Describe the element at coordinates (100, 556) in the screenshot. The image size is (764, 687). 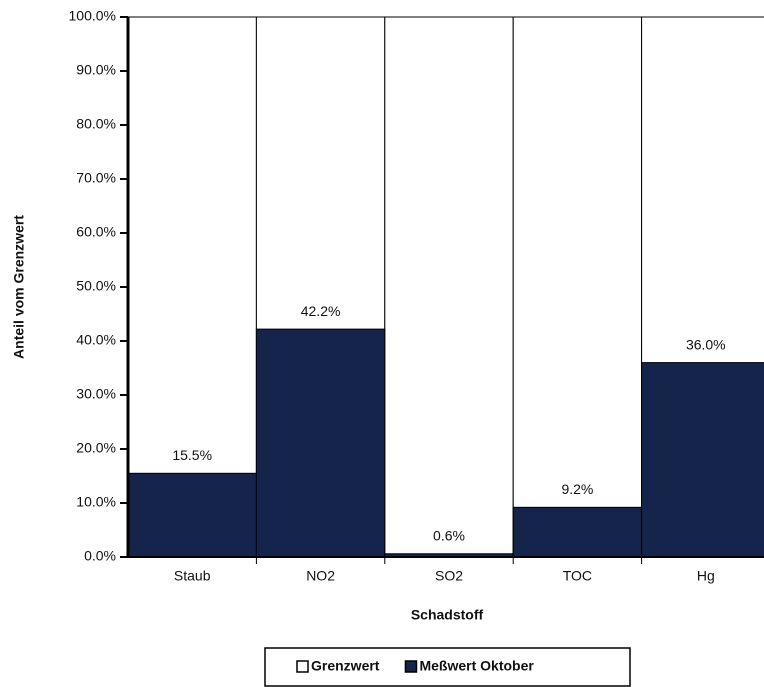
I see `y-tick-label: 0.0%` at that location.